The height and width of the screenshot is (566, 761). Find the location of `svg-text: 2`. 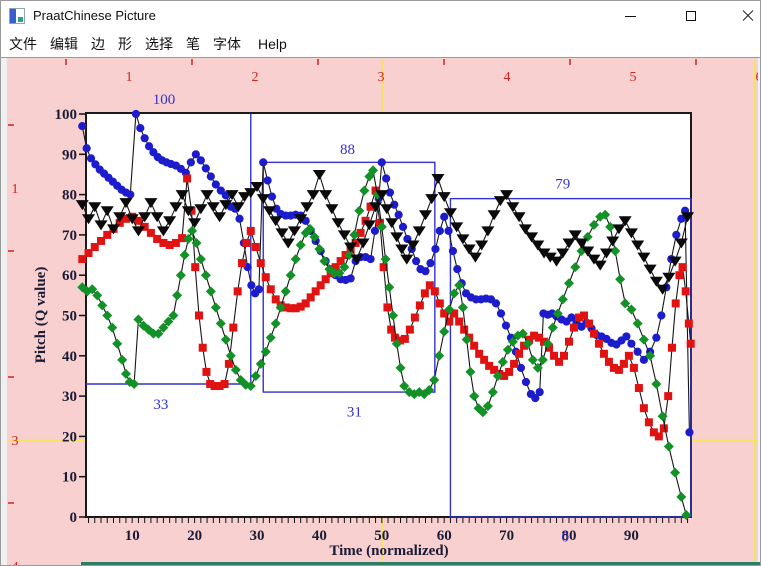

svg-text: 2 is located at coordinates (255, 77).